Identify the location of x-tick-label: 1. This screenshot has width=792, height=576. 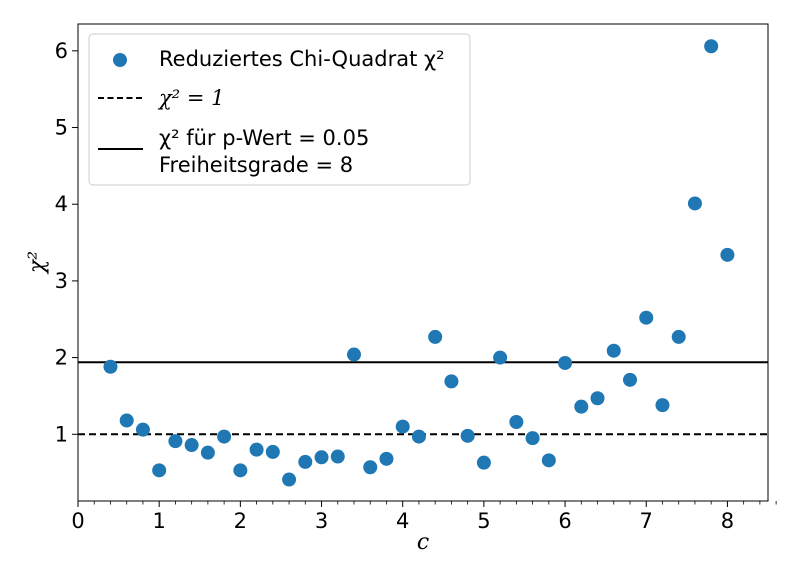
(158, 521).